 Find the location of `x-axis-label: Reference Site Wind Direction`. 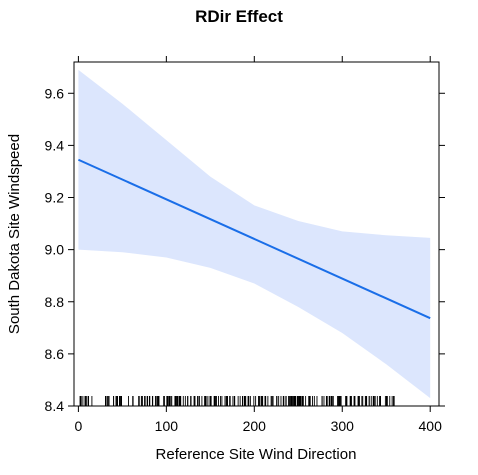

x-axis-label: Reference Site Wind Direction is located at coordinates (256, 454).